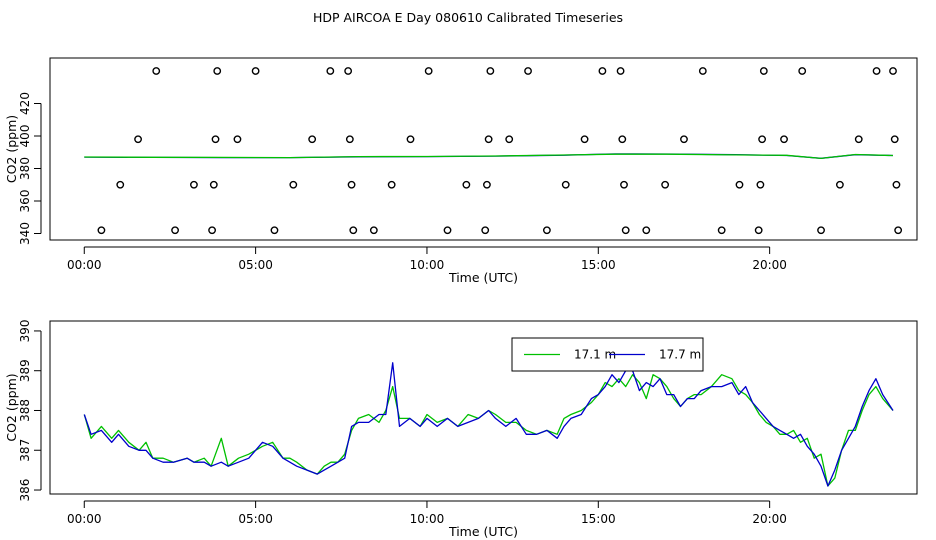 This screenshot has height=540, width=936. I want to click on bottom-x-axis: 00:00 05:00 10:00 15:00 20:00 Time (UTC), so click(427, 519).